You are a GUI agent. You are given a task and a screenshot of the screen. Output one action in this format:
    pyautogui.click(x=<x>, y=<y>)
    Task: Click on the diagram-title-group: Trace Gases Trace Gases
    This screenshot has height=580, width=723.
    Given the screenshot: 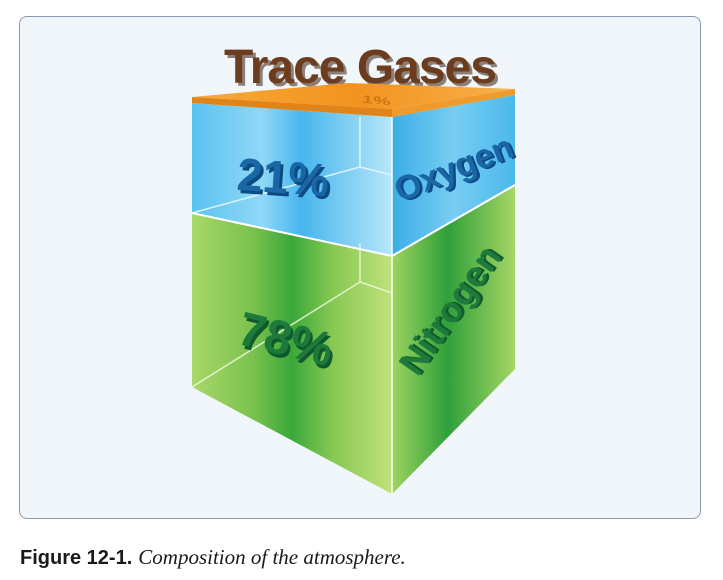 What is the action you would take?
    pyautogui.click(x=362, y=69)
    